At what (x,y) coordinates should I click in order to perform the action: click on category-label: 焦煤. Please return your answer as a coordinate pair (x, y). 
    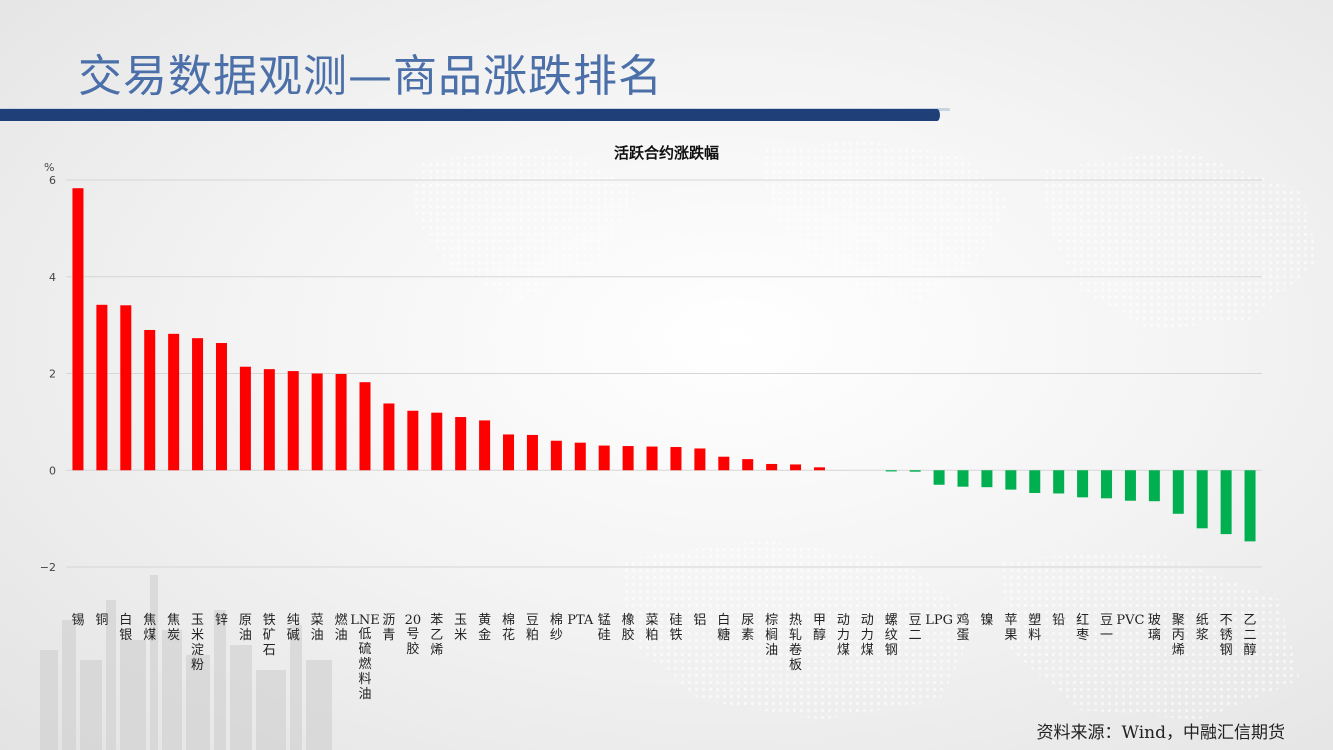
    Looking at the image, I should click on (149, 628).